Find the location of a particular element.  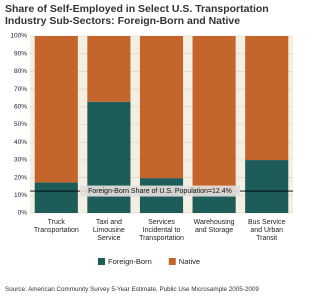

y-tick-label: 40% is located at coordinates (20, 142).